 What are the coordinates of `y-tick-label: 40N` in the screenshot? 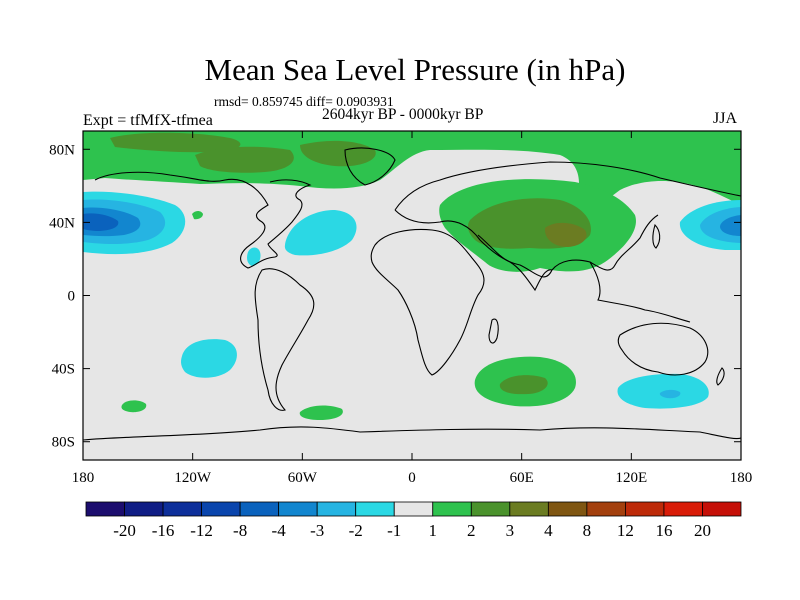 It's located at (62, 223).